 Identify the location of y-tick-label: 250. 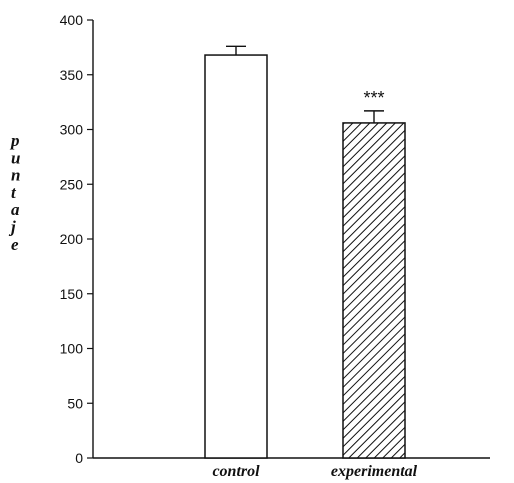
(72, 184).